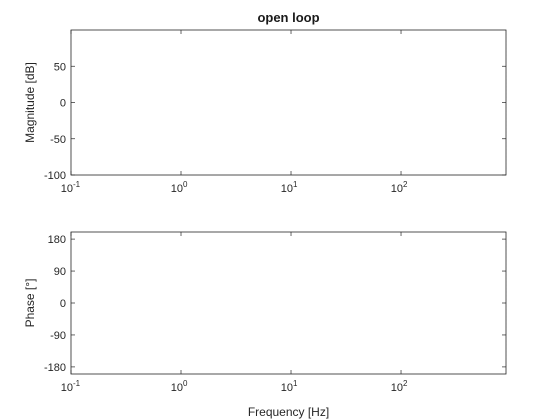 The width and height of the screenshot is (560, 420). Describe the element at coordinates (57, 240) in the screenshot. I see `y-tick-label: 180` at that location.